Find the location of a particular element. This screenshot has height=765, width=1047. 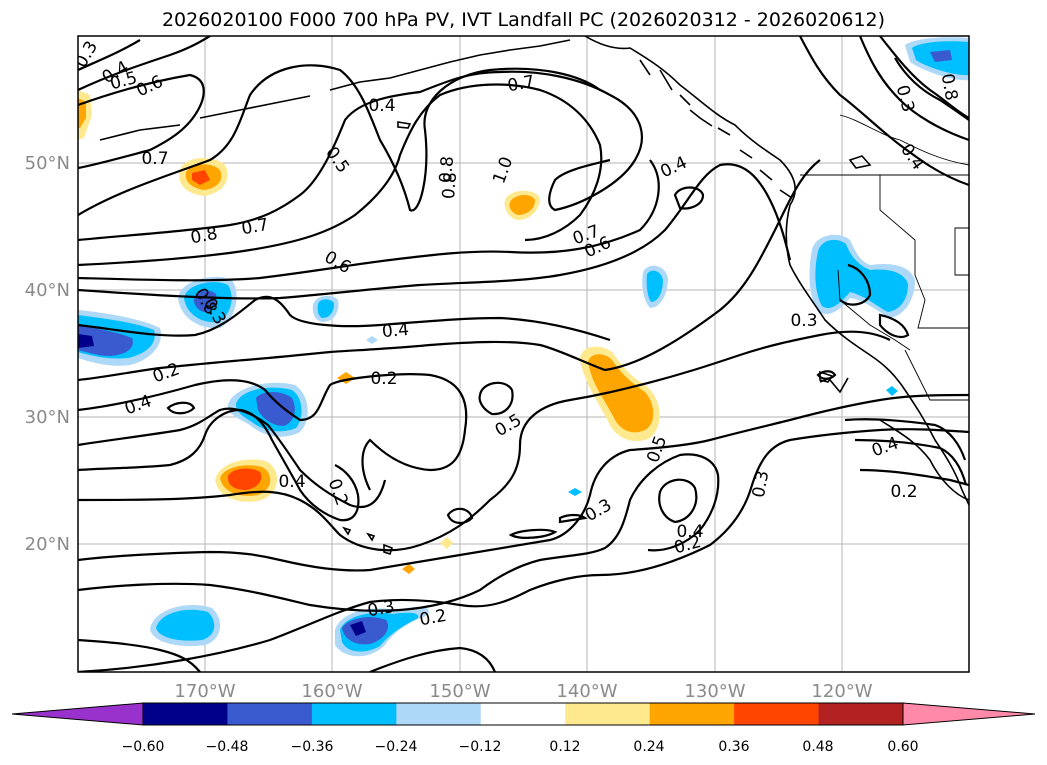

colorbar is located at coordinates (523, 714).